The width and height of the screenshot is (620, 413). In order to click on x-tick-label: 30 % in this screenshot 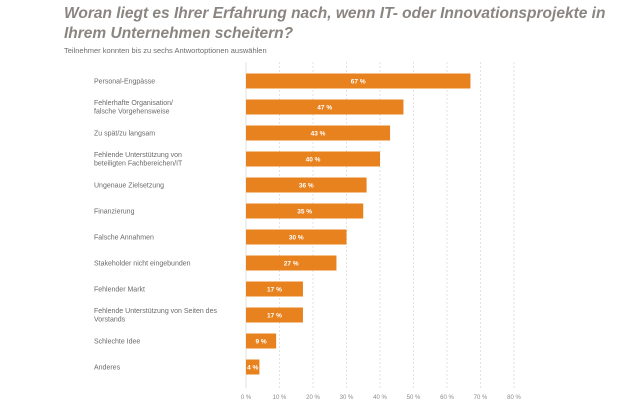, I will do `click(347, 398)`.